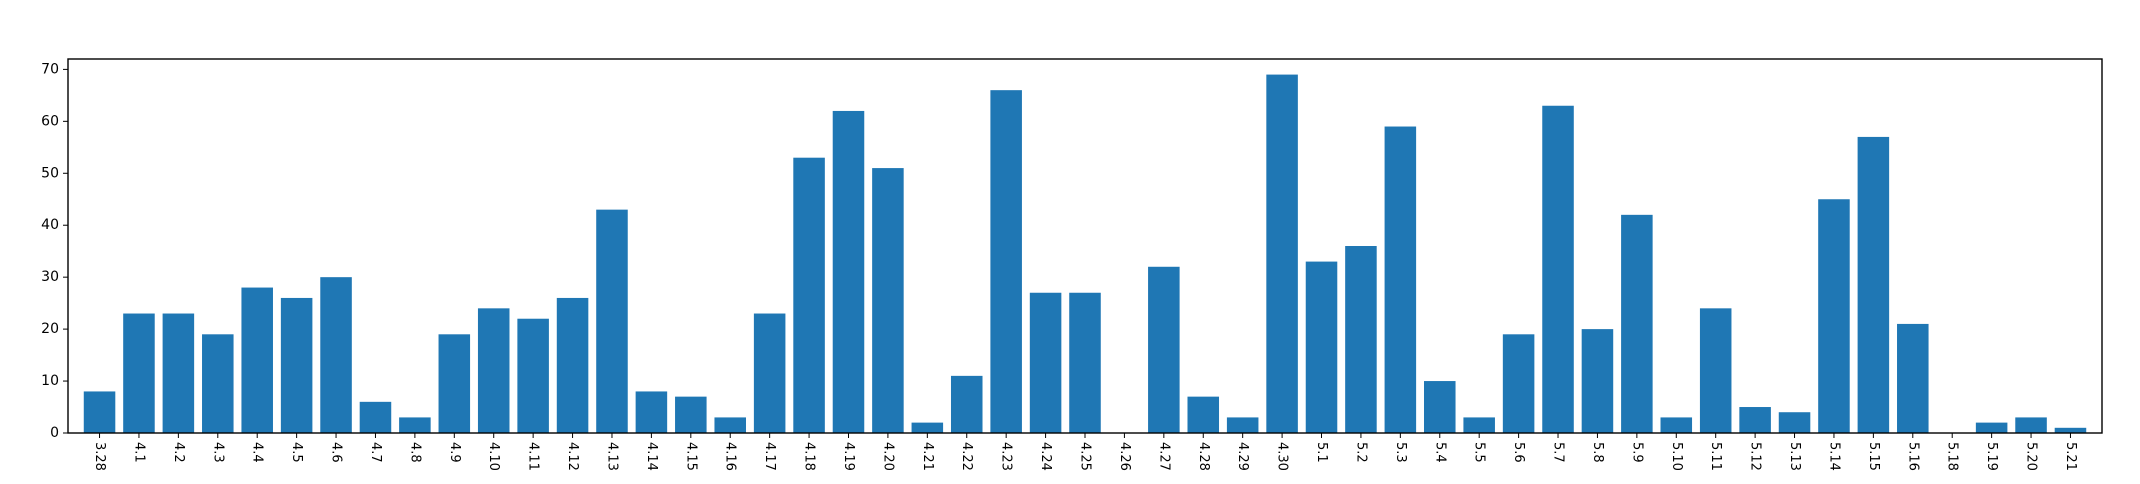 The height and width of the screenshot is (484, 2140). I want to click on x-tick-label: 4.1, so click(138, 452).